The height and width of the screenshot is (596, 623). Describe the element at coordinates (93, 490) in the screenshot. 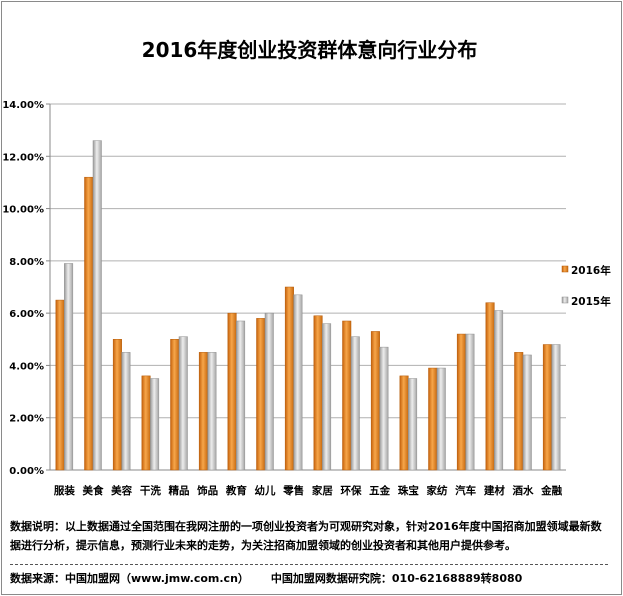

I see `x-tick-label: 美食` at that location.